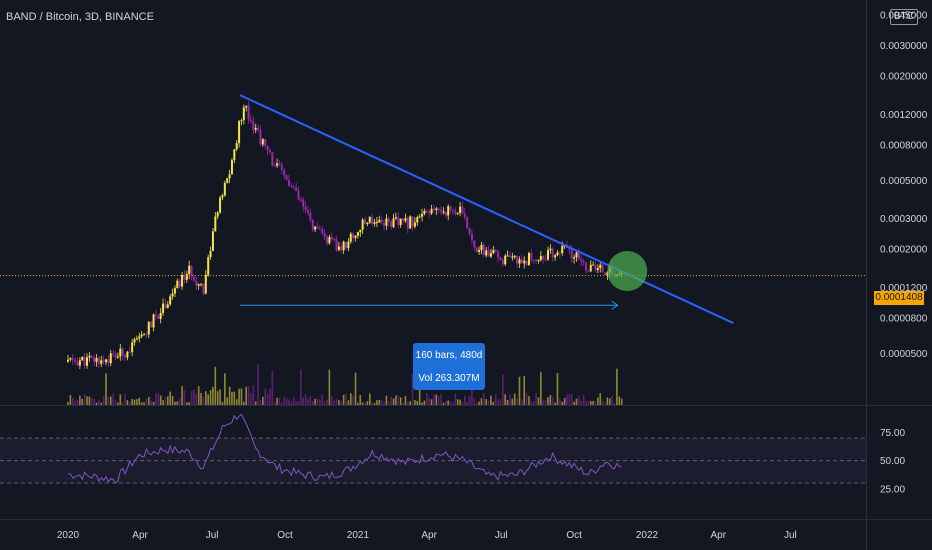 This screenshot has width=932, height=550. What do you see at coordinates (892, 489) in the screenshot?
I see `rsi-axis-label-2: 25.00` at bounding box center [892, 489].